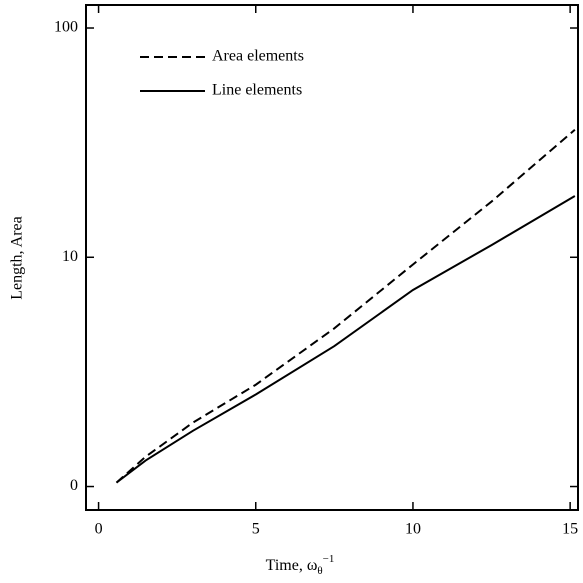  I want to click on legend-label: Area elements, so click(258, 56).